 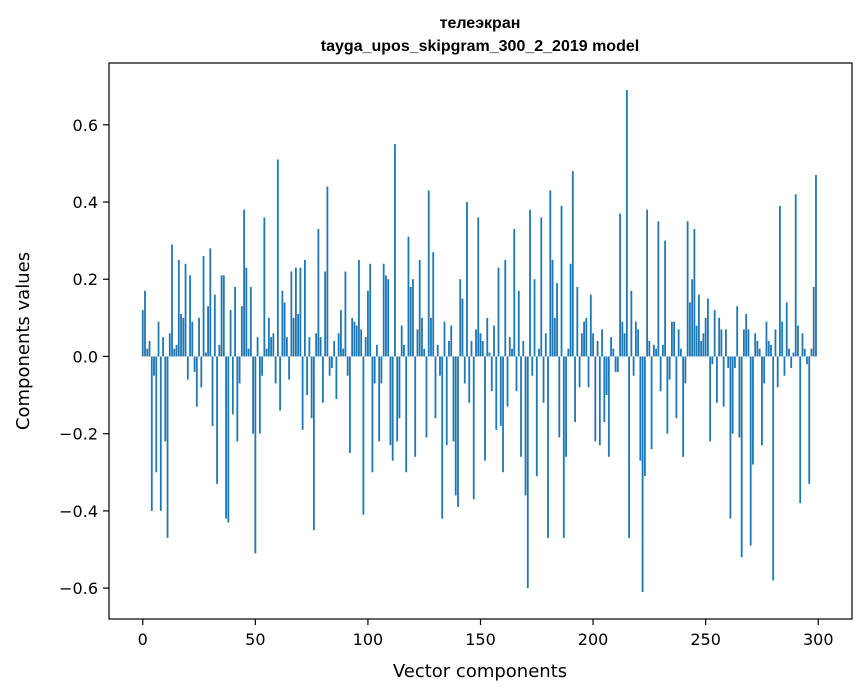 What do you see at coordinates (23, 341) in the screenshot?
I see `y-axis-label: Components values` at bounding box center [23, 341].